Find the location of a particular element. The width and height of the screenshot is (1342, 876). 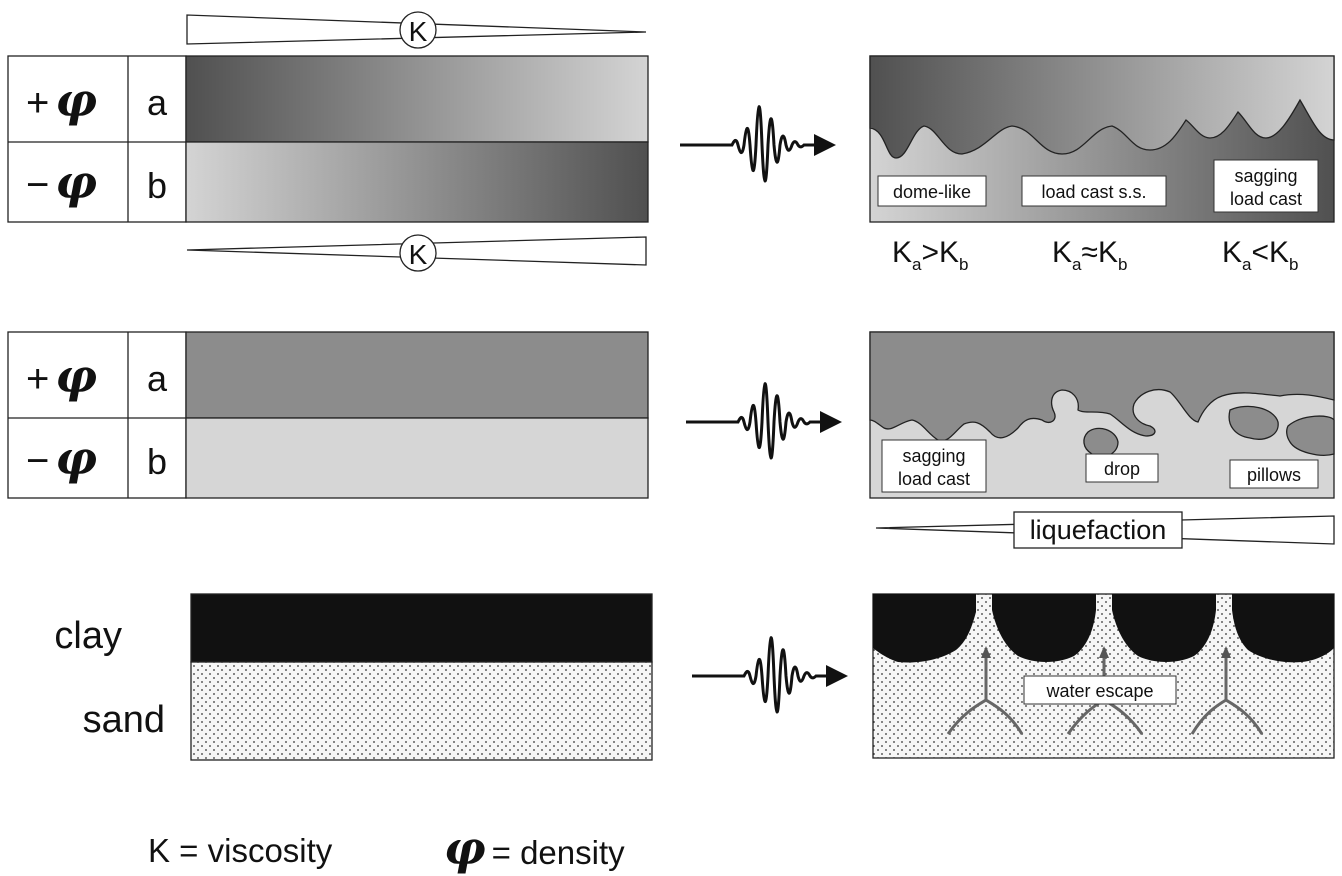

row1-relation-greater: Ka>Kb is located at coordinates (930, 255).